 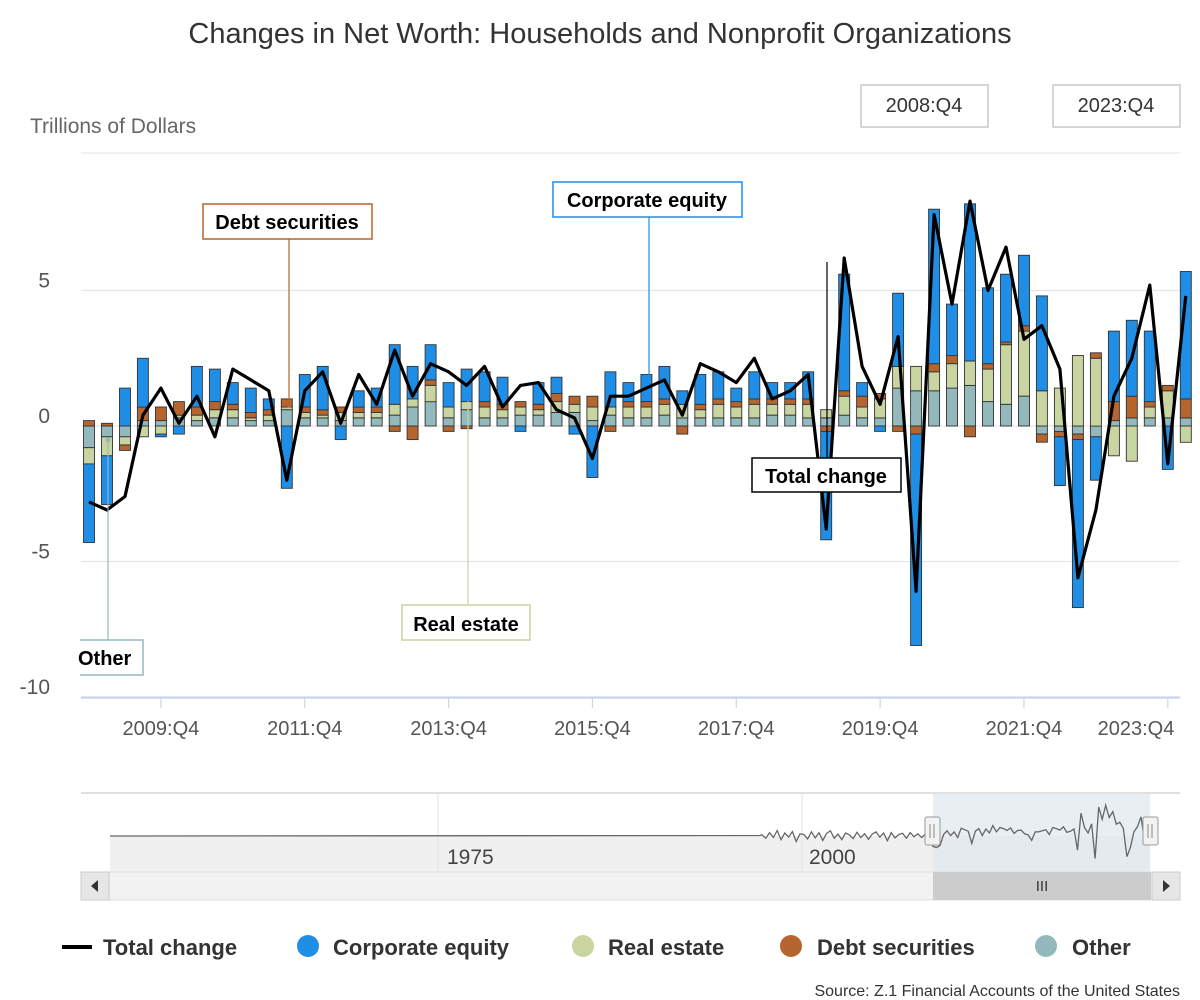 What do you see at coordinates (1083, 947) in the screenshot?
I see `legend-item-other: Other` at bounding box center [1083, 947].